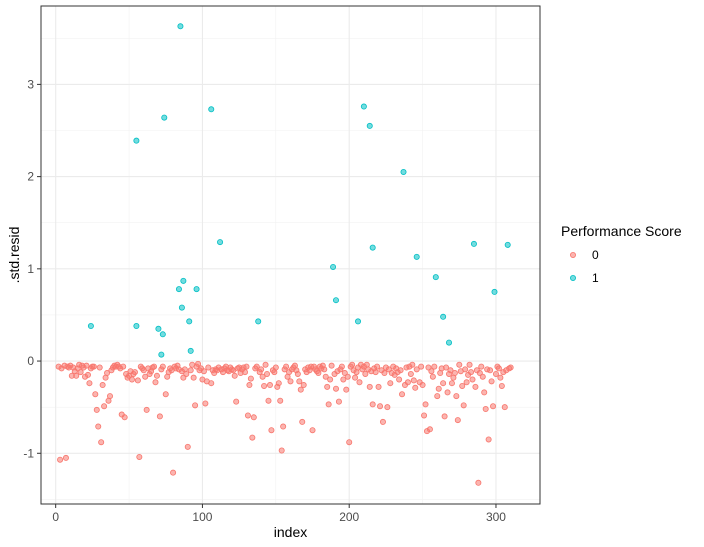 This screenshot has height=547, width=704. Describe the element at coordinates (621, 254) in the screenshot. I see `legend: Performance Score 01` at that location.